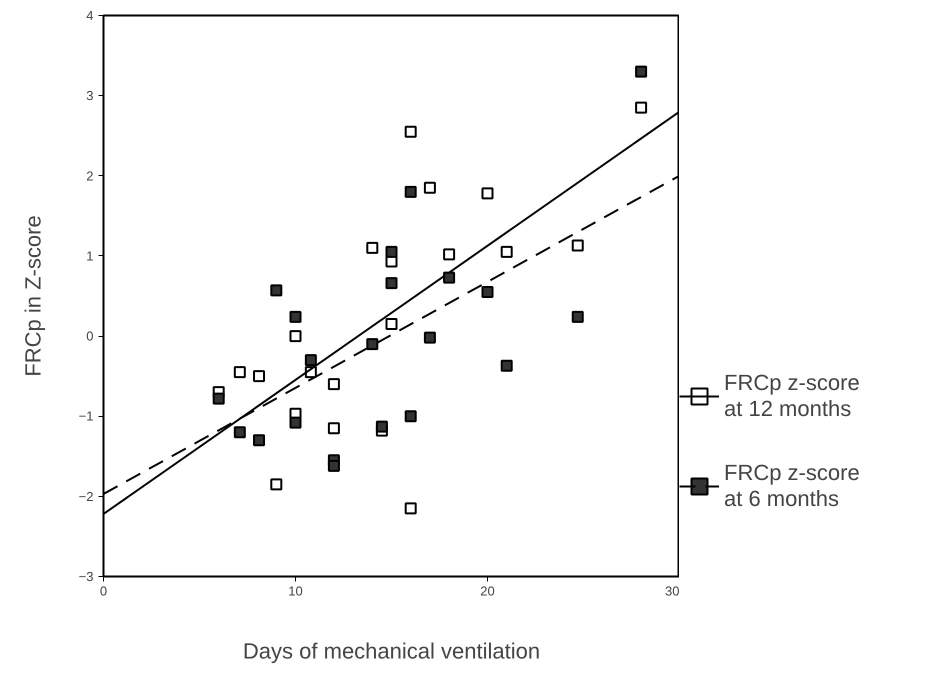 Image resolution: width=936 pixels, height=678 pixels. Describe the element at coordinates (90, 256) in the screenshot. I see `y-tick-label: 1` at that location.